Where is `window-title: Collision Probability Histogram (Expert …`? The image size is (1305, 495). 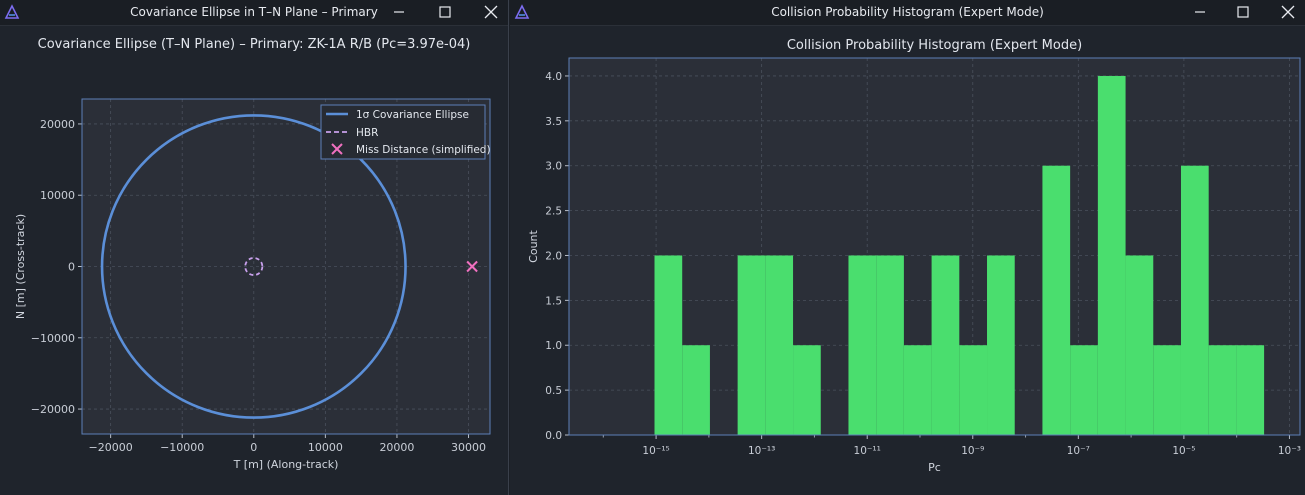
window-title: Collision Probability Histogram (Expert … is located at coordinates (907, 12).